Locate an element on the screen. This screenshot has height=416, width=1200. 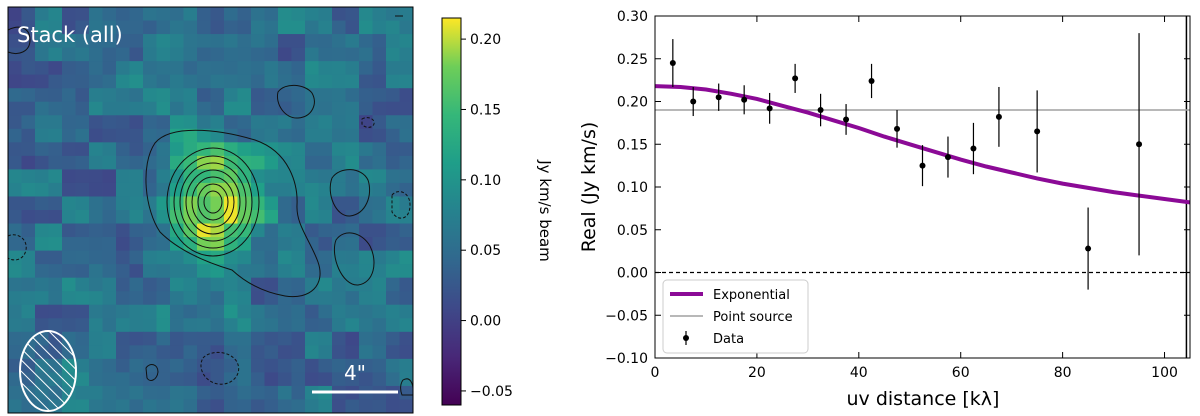
y-tick-label: −0.10 is located at coordinates (626, 359).